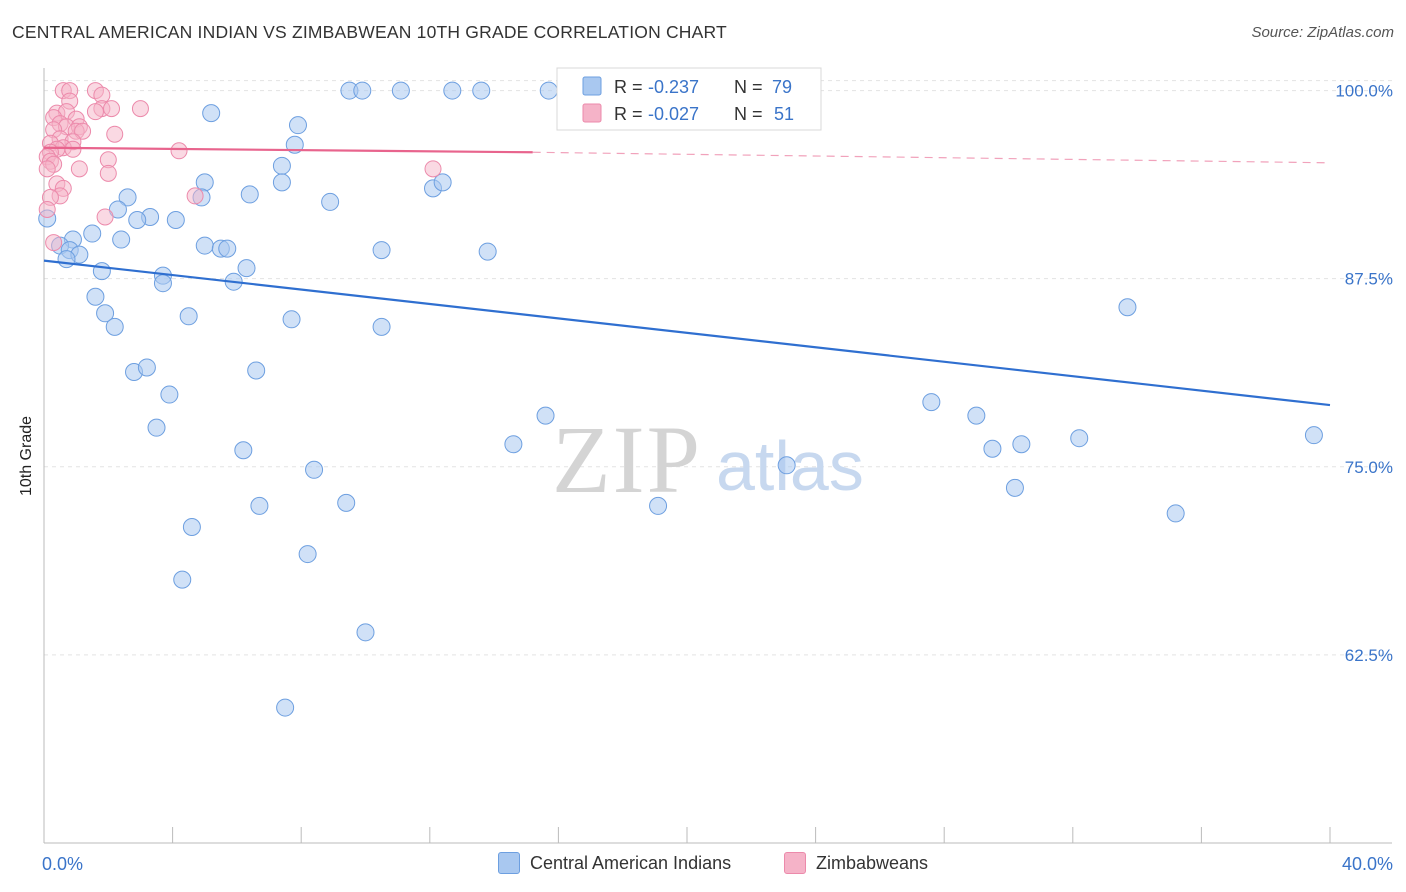 The width and height of the screenshot is (1406, 892). I want to click on legend-n-label-pink: N =, so click(748, 114).